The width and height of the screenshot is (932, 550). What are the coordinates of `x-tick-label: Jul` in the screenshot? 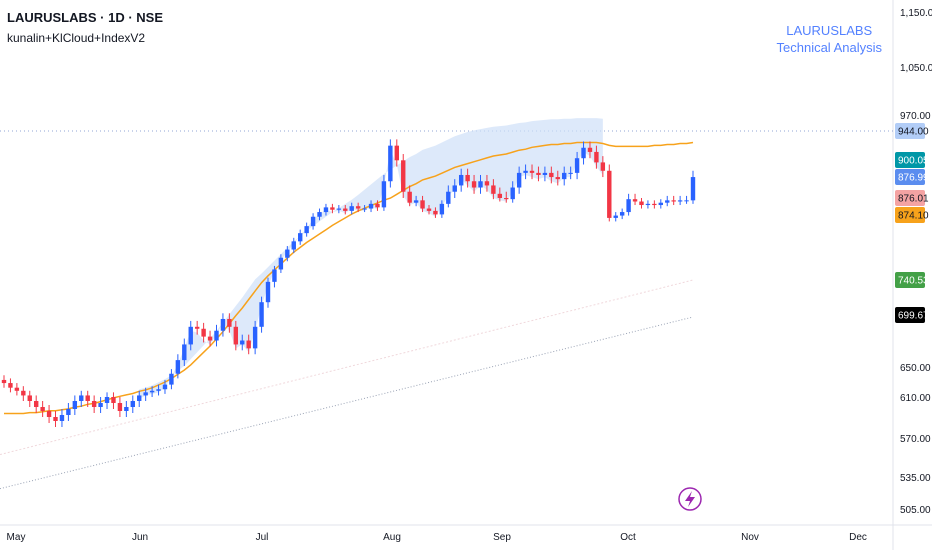 It's located at (262, 537).